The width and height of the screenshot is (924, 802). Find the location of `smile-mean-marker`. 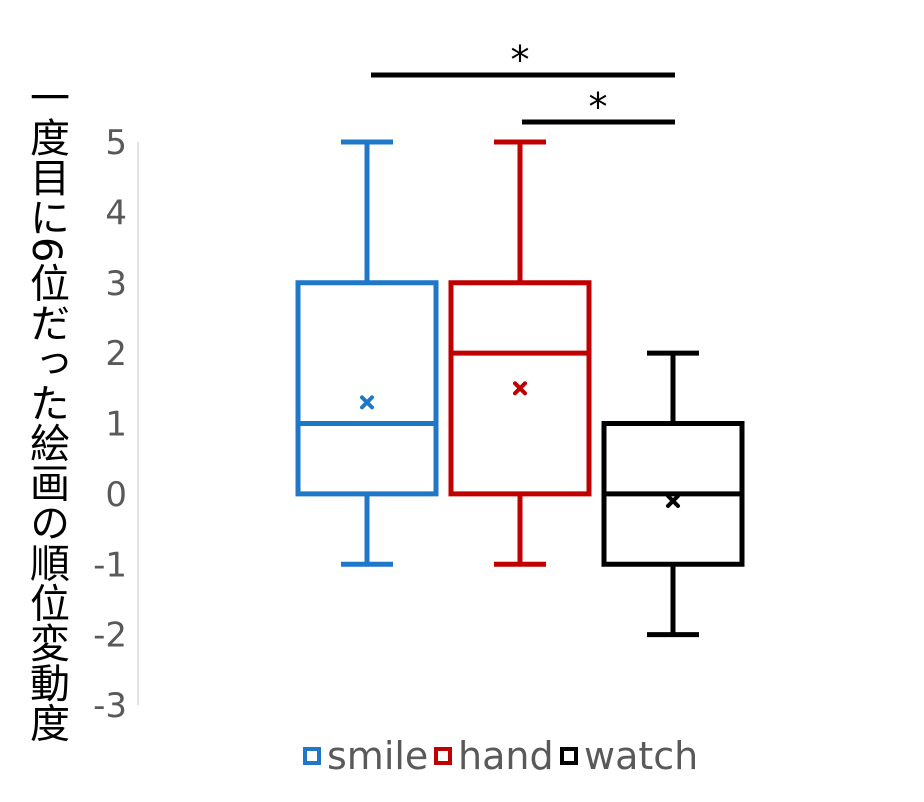

smile-mean-marker is located at coordinates (367, 402).